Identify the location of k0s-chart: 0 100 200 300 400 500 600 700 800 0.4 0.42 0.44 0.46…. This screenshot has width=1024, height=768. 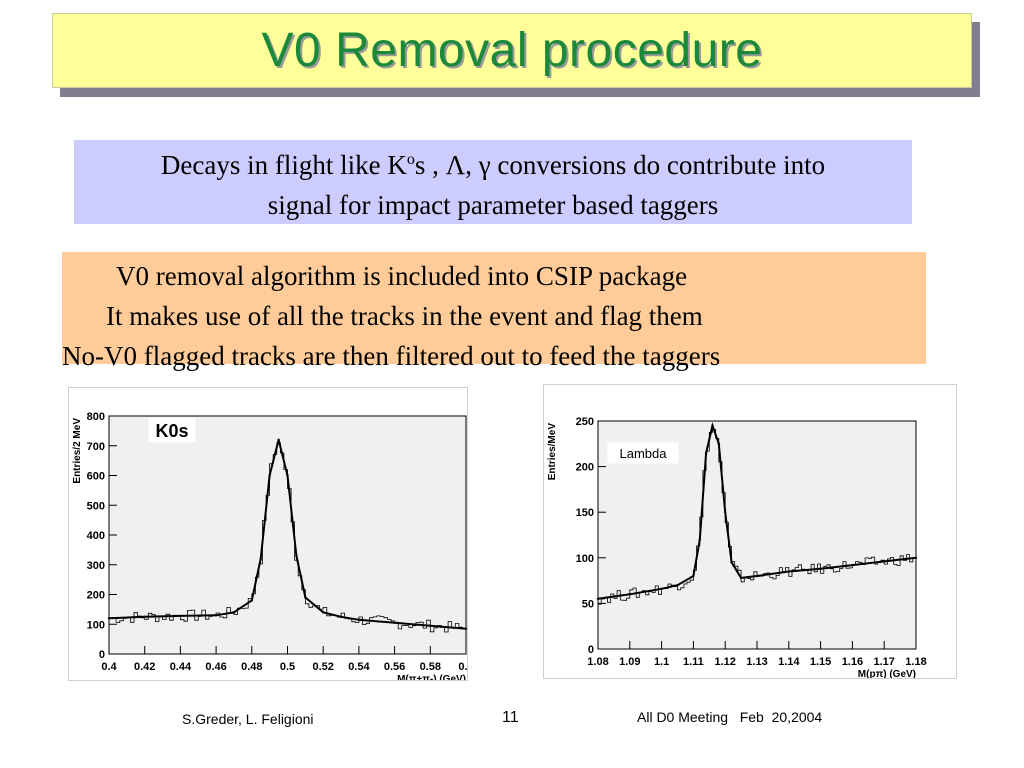
(273, 548).